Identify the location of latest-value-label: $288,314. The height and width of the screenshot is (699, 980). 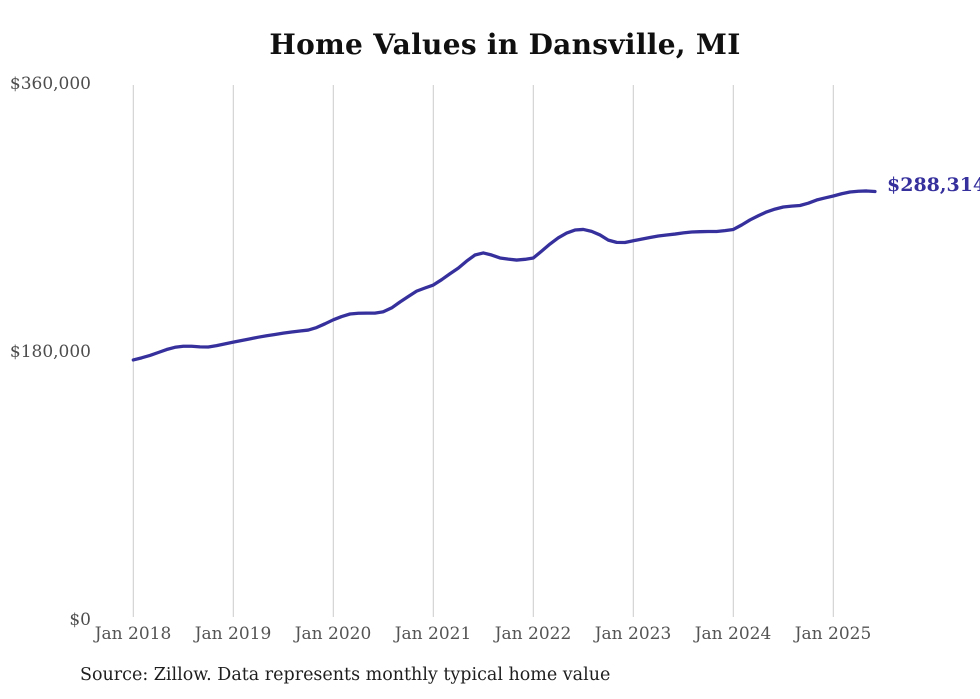
(933, 185).